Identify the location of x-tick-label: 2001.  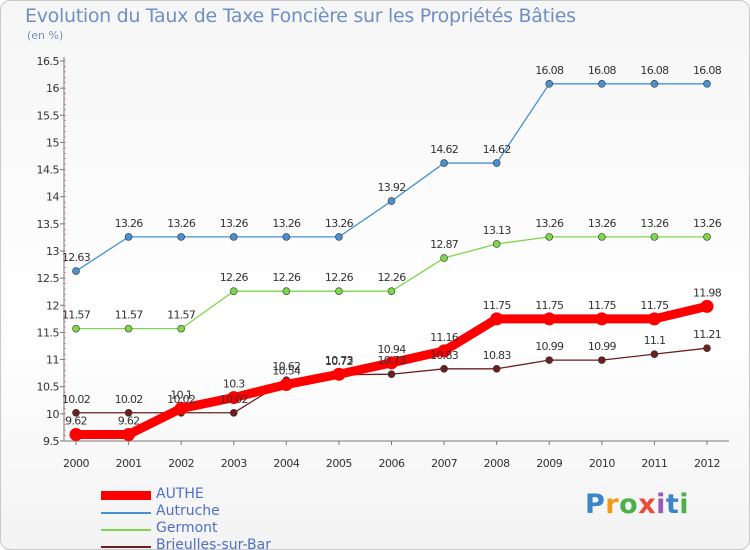
(129, 463).